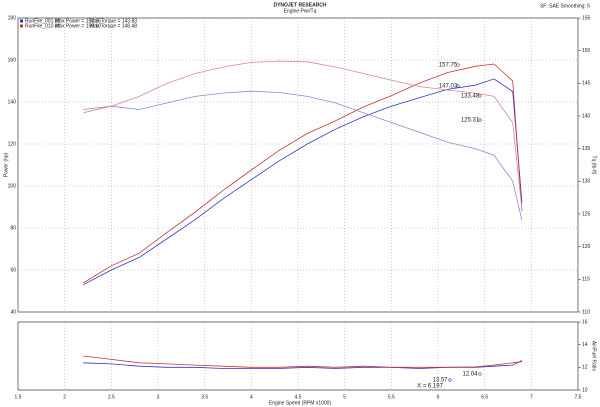  What do you see at coordinates (594, 165) in the screenshot?
I see `y2-axis-label: Tq (lb-ft)` at bounding box center [594, 165].